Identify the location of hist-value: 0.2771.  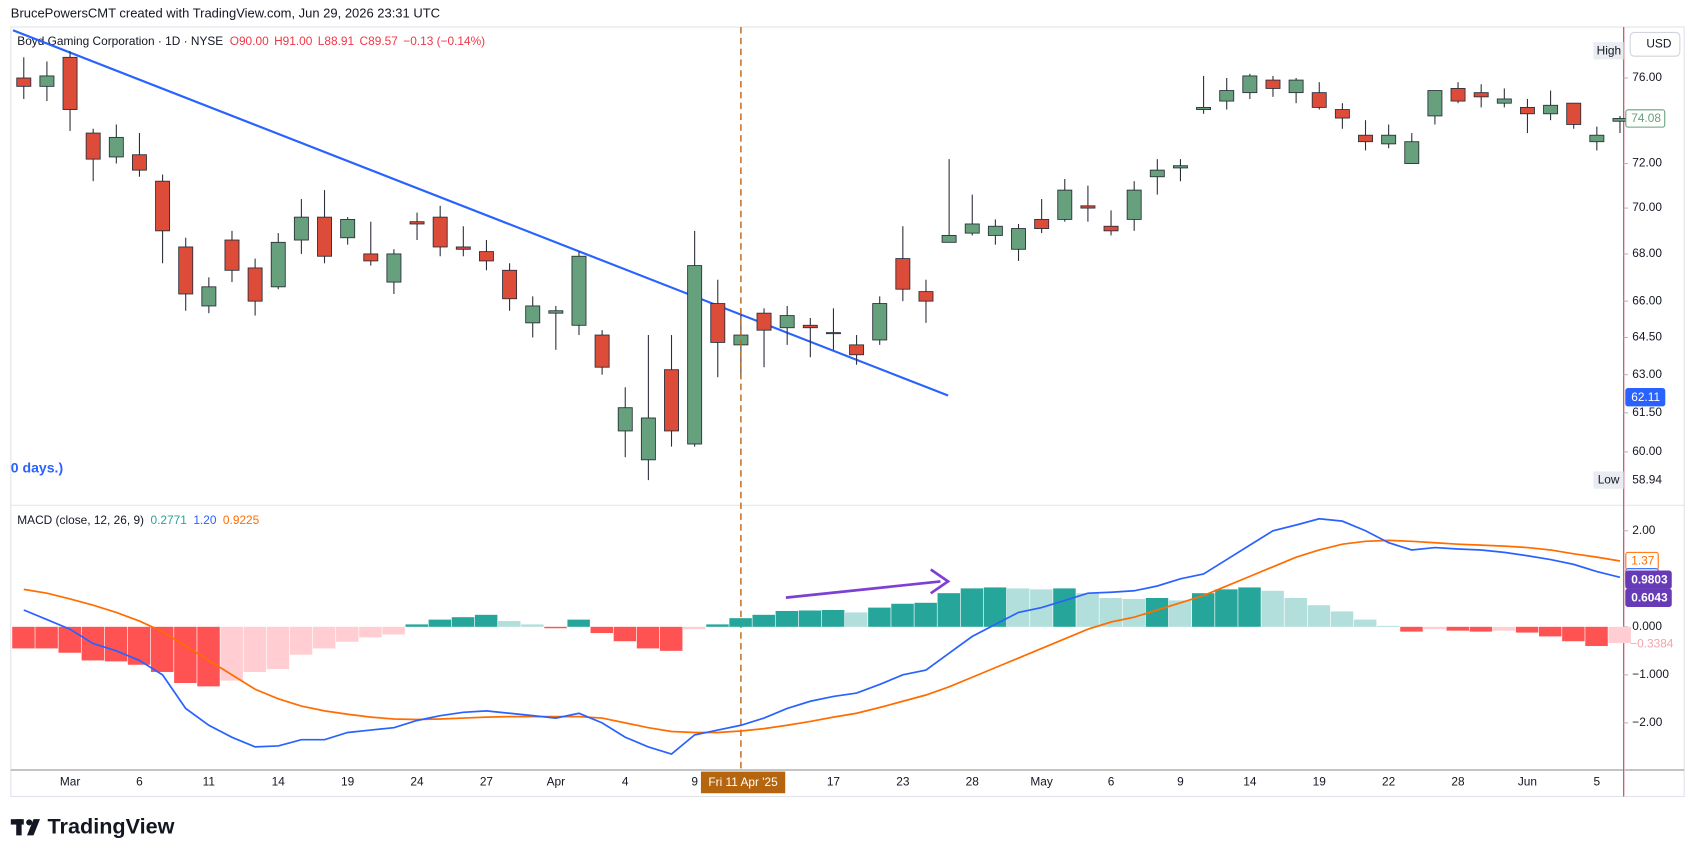
(169, 520).